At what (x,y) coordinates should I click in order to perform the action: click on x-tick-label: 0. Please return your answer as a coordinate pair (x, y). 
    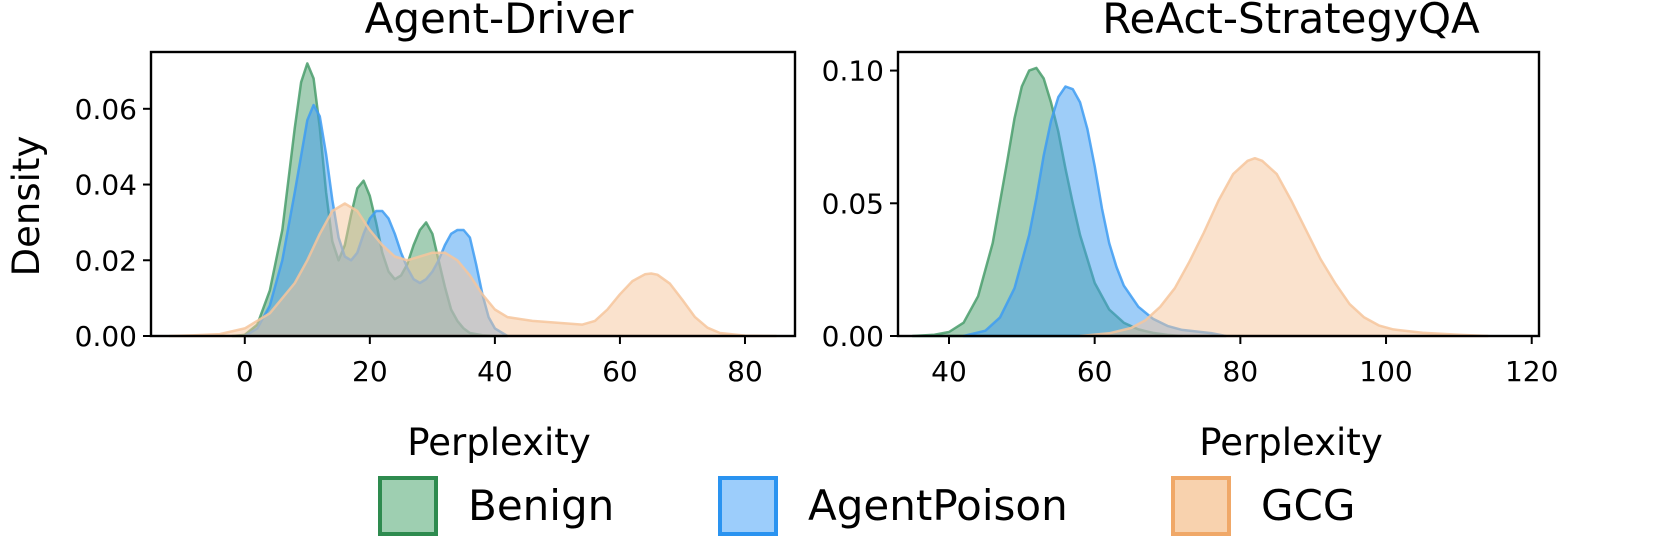
    Looking at the image, I should click on (245, 371).